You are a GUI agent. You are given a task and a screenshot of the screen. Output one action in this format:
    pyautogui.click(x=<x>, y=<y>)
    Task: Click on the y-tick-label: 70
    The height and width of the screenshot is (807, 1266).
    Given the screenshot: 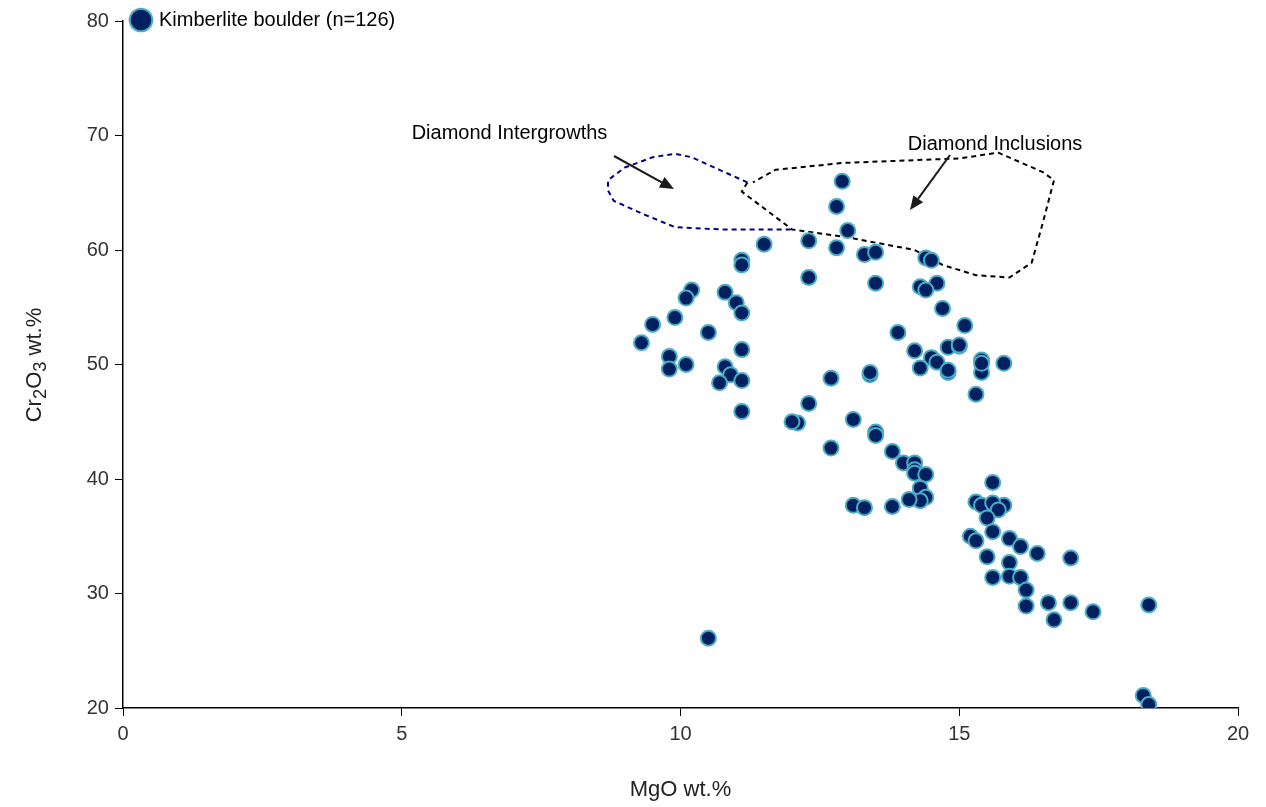 What is the action you would take?
    pyautogui.click(x=97, y=134)
    